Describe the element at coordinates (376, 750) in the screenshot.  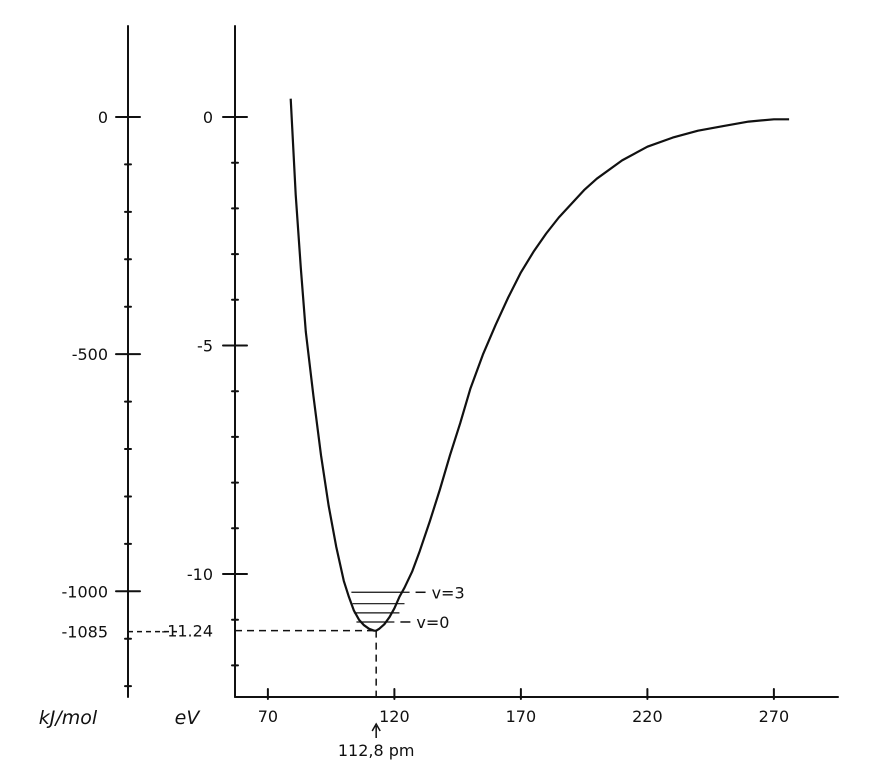
I see `equilibrium-label: 112,8 pm` at that location.